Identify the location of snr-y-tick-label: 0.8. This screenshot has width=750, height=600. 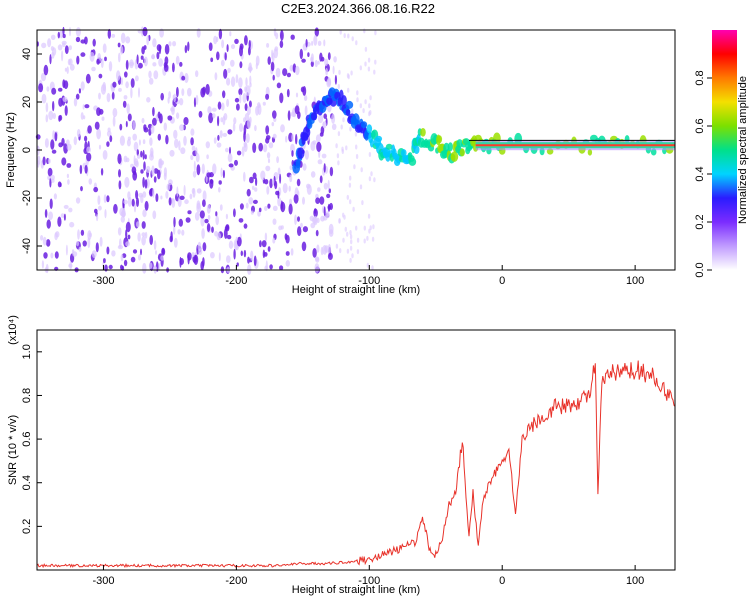
(27, 395).